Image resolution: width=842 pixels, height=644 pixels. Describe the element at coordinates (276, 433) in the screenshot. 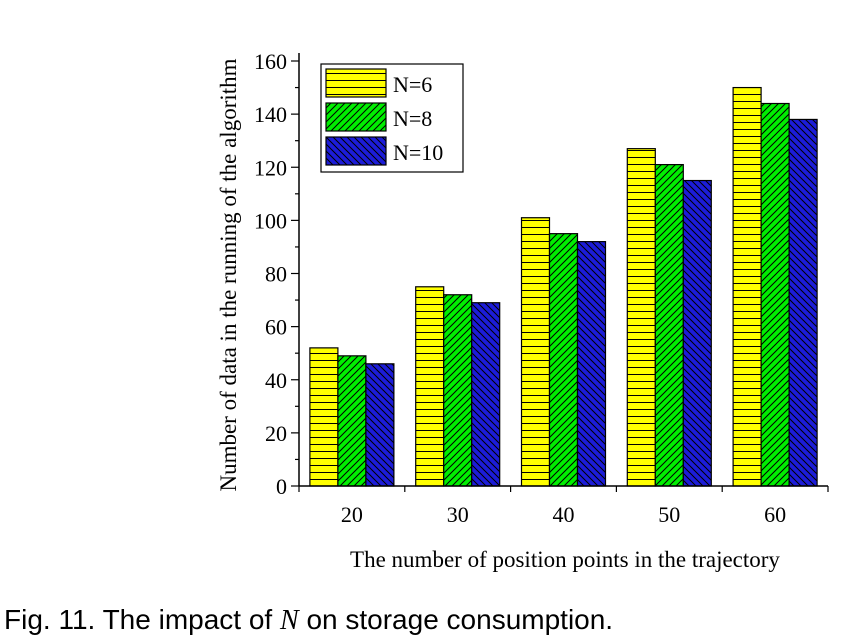

I see `y-tick-label: 20` at that location.